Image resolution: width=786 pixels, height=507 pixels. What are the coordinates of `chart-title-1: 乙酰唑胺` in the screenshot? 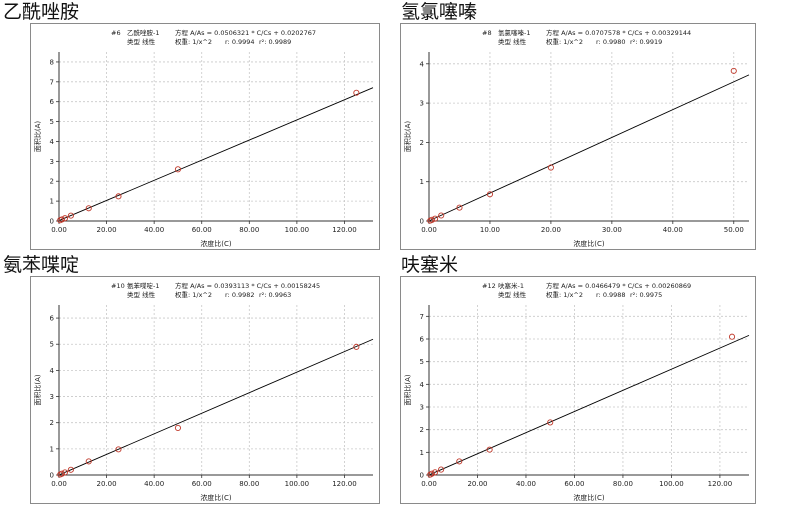 It's located at (41, 12).